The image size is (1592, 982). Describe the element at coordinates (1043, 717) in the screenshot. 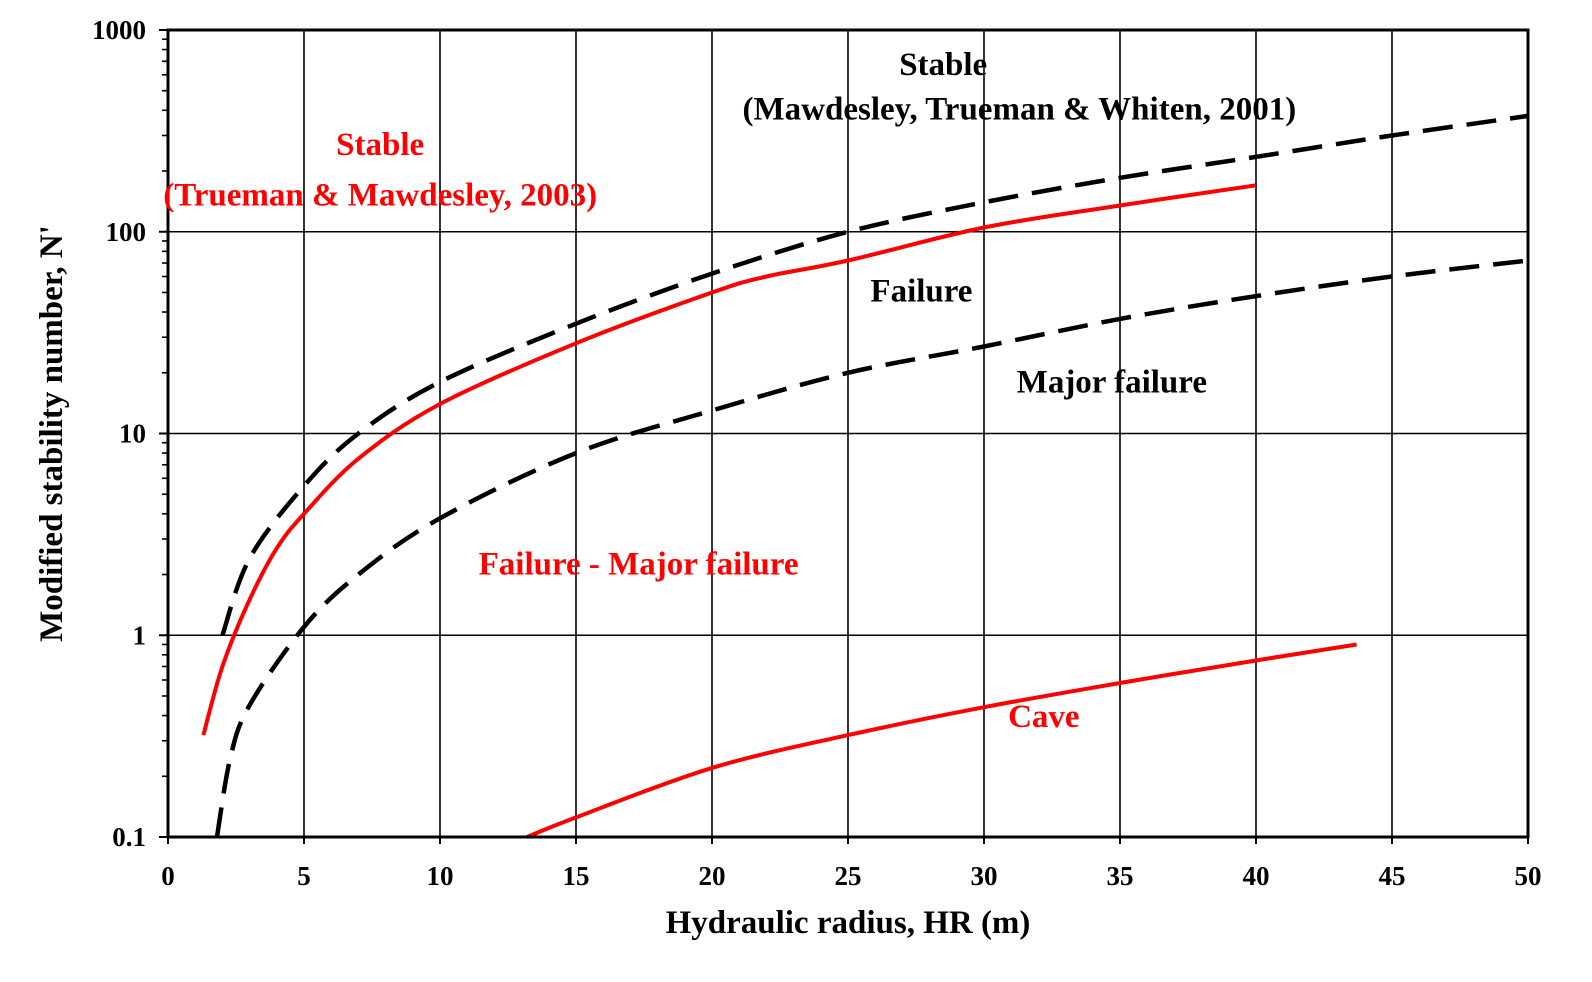

I see `chart-annotation: Cave` at that location.